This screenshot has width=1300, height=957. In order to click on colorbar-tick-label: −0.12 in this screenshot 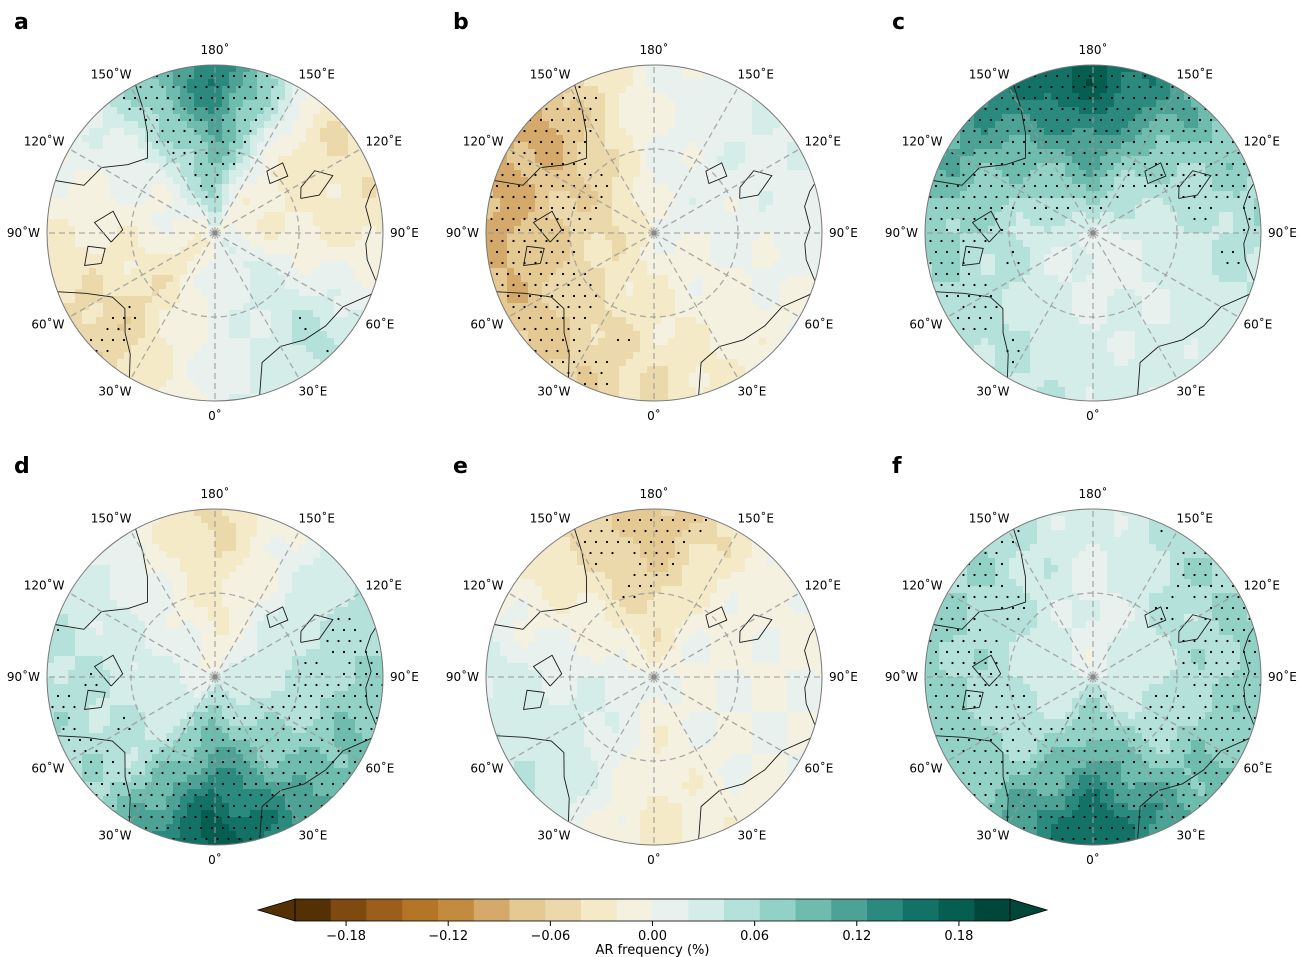, I will do `click(448, 936)`.